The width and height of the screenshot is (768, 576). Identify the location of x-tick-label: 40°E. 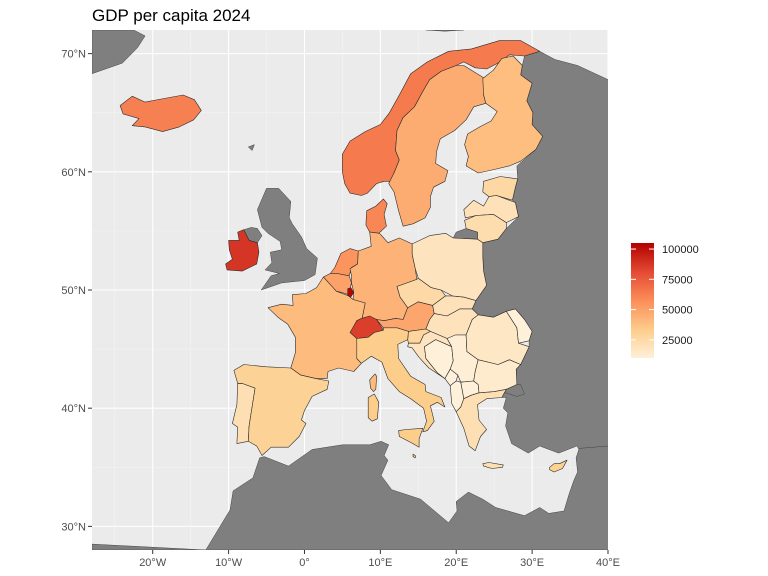
(608, 563).